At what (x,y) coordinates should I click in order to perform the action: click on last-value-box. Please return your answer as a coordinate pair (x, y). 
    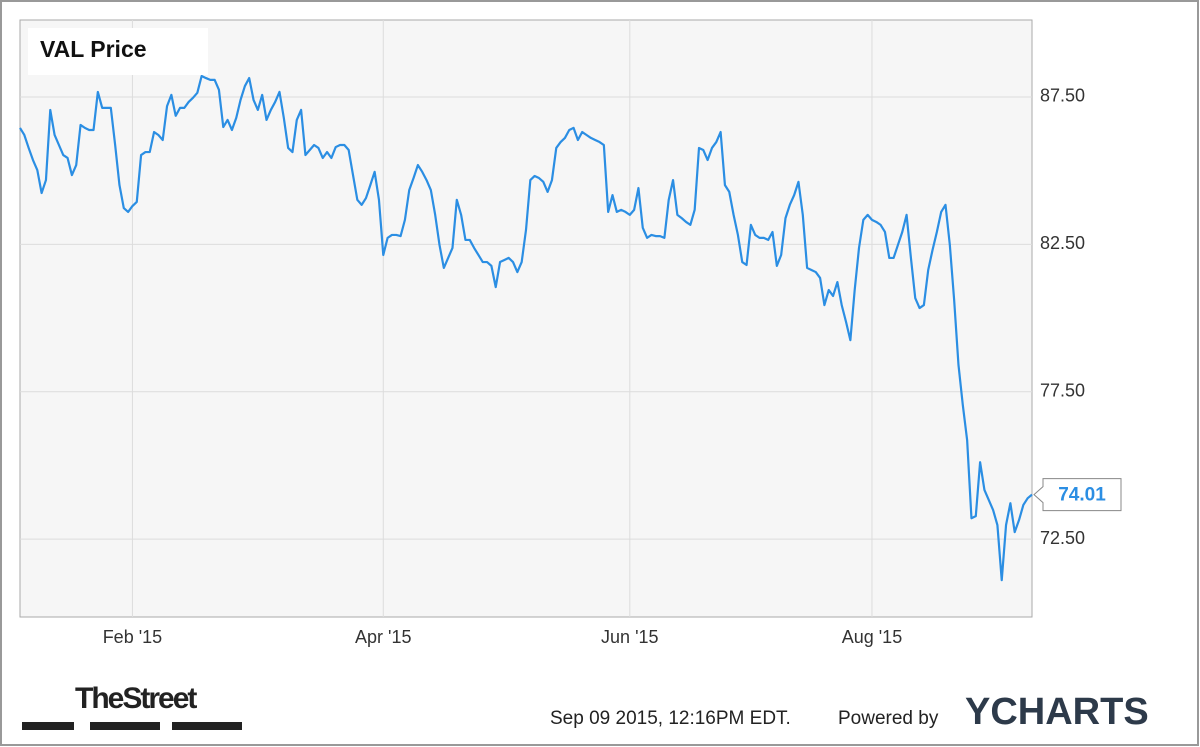
    Looking at the image, I should click on (1077, 495).